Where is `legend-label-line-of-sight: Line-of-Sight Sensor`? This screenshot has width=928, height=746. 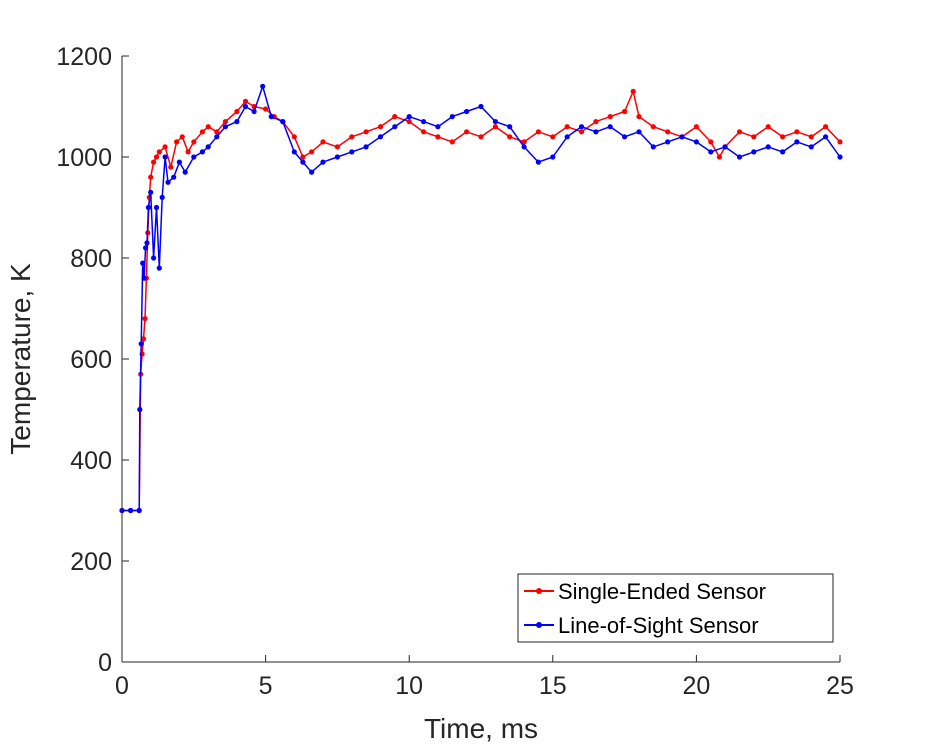 legend-label-line-of-sight: Line-of-Sight Sensor is located at coordinates (658, 625).